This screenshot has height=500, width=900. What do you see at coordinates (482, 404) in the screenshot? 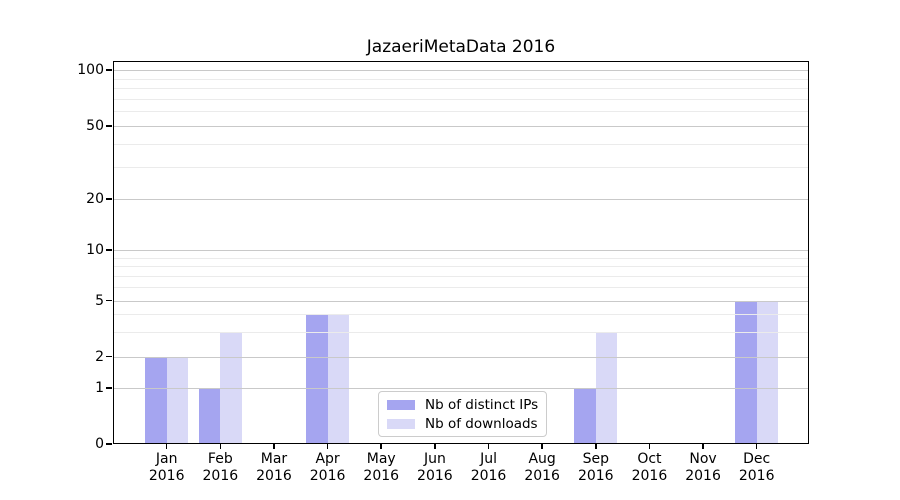
I see `legend-label-distinct-ips: Nb of distinct IPs` at bounding box center [482, 404].